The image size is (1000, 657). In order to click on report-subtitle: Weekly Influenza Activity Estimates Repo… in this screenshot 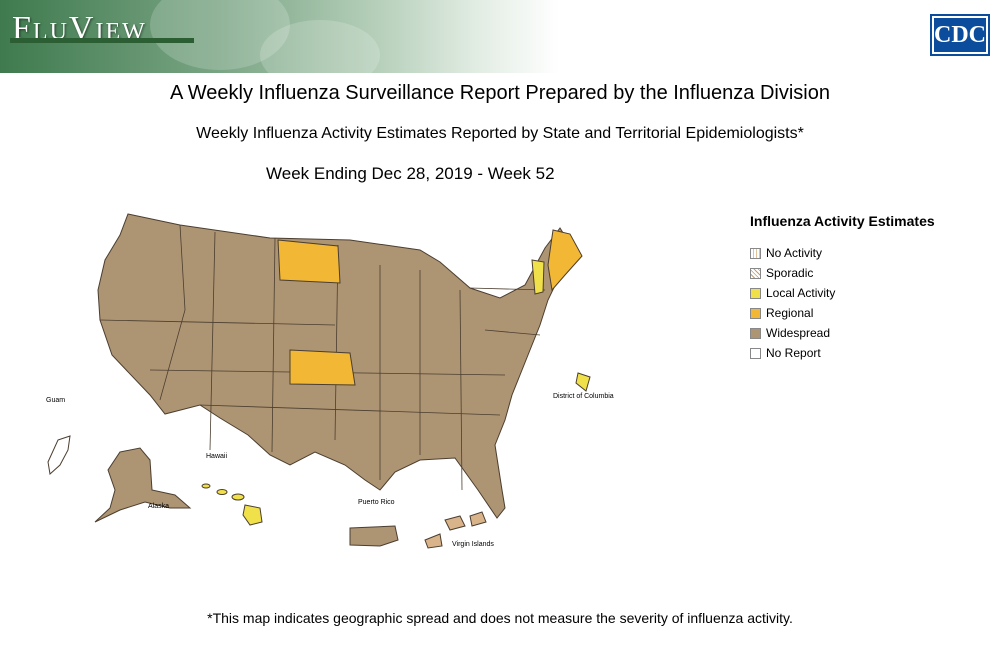, I will do `click(500, 133)`.